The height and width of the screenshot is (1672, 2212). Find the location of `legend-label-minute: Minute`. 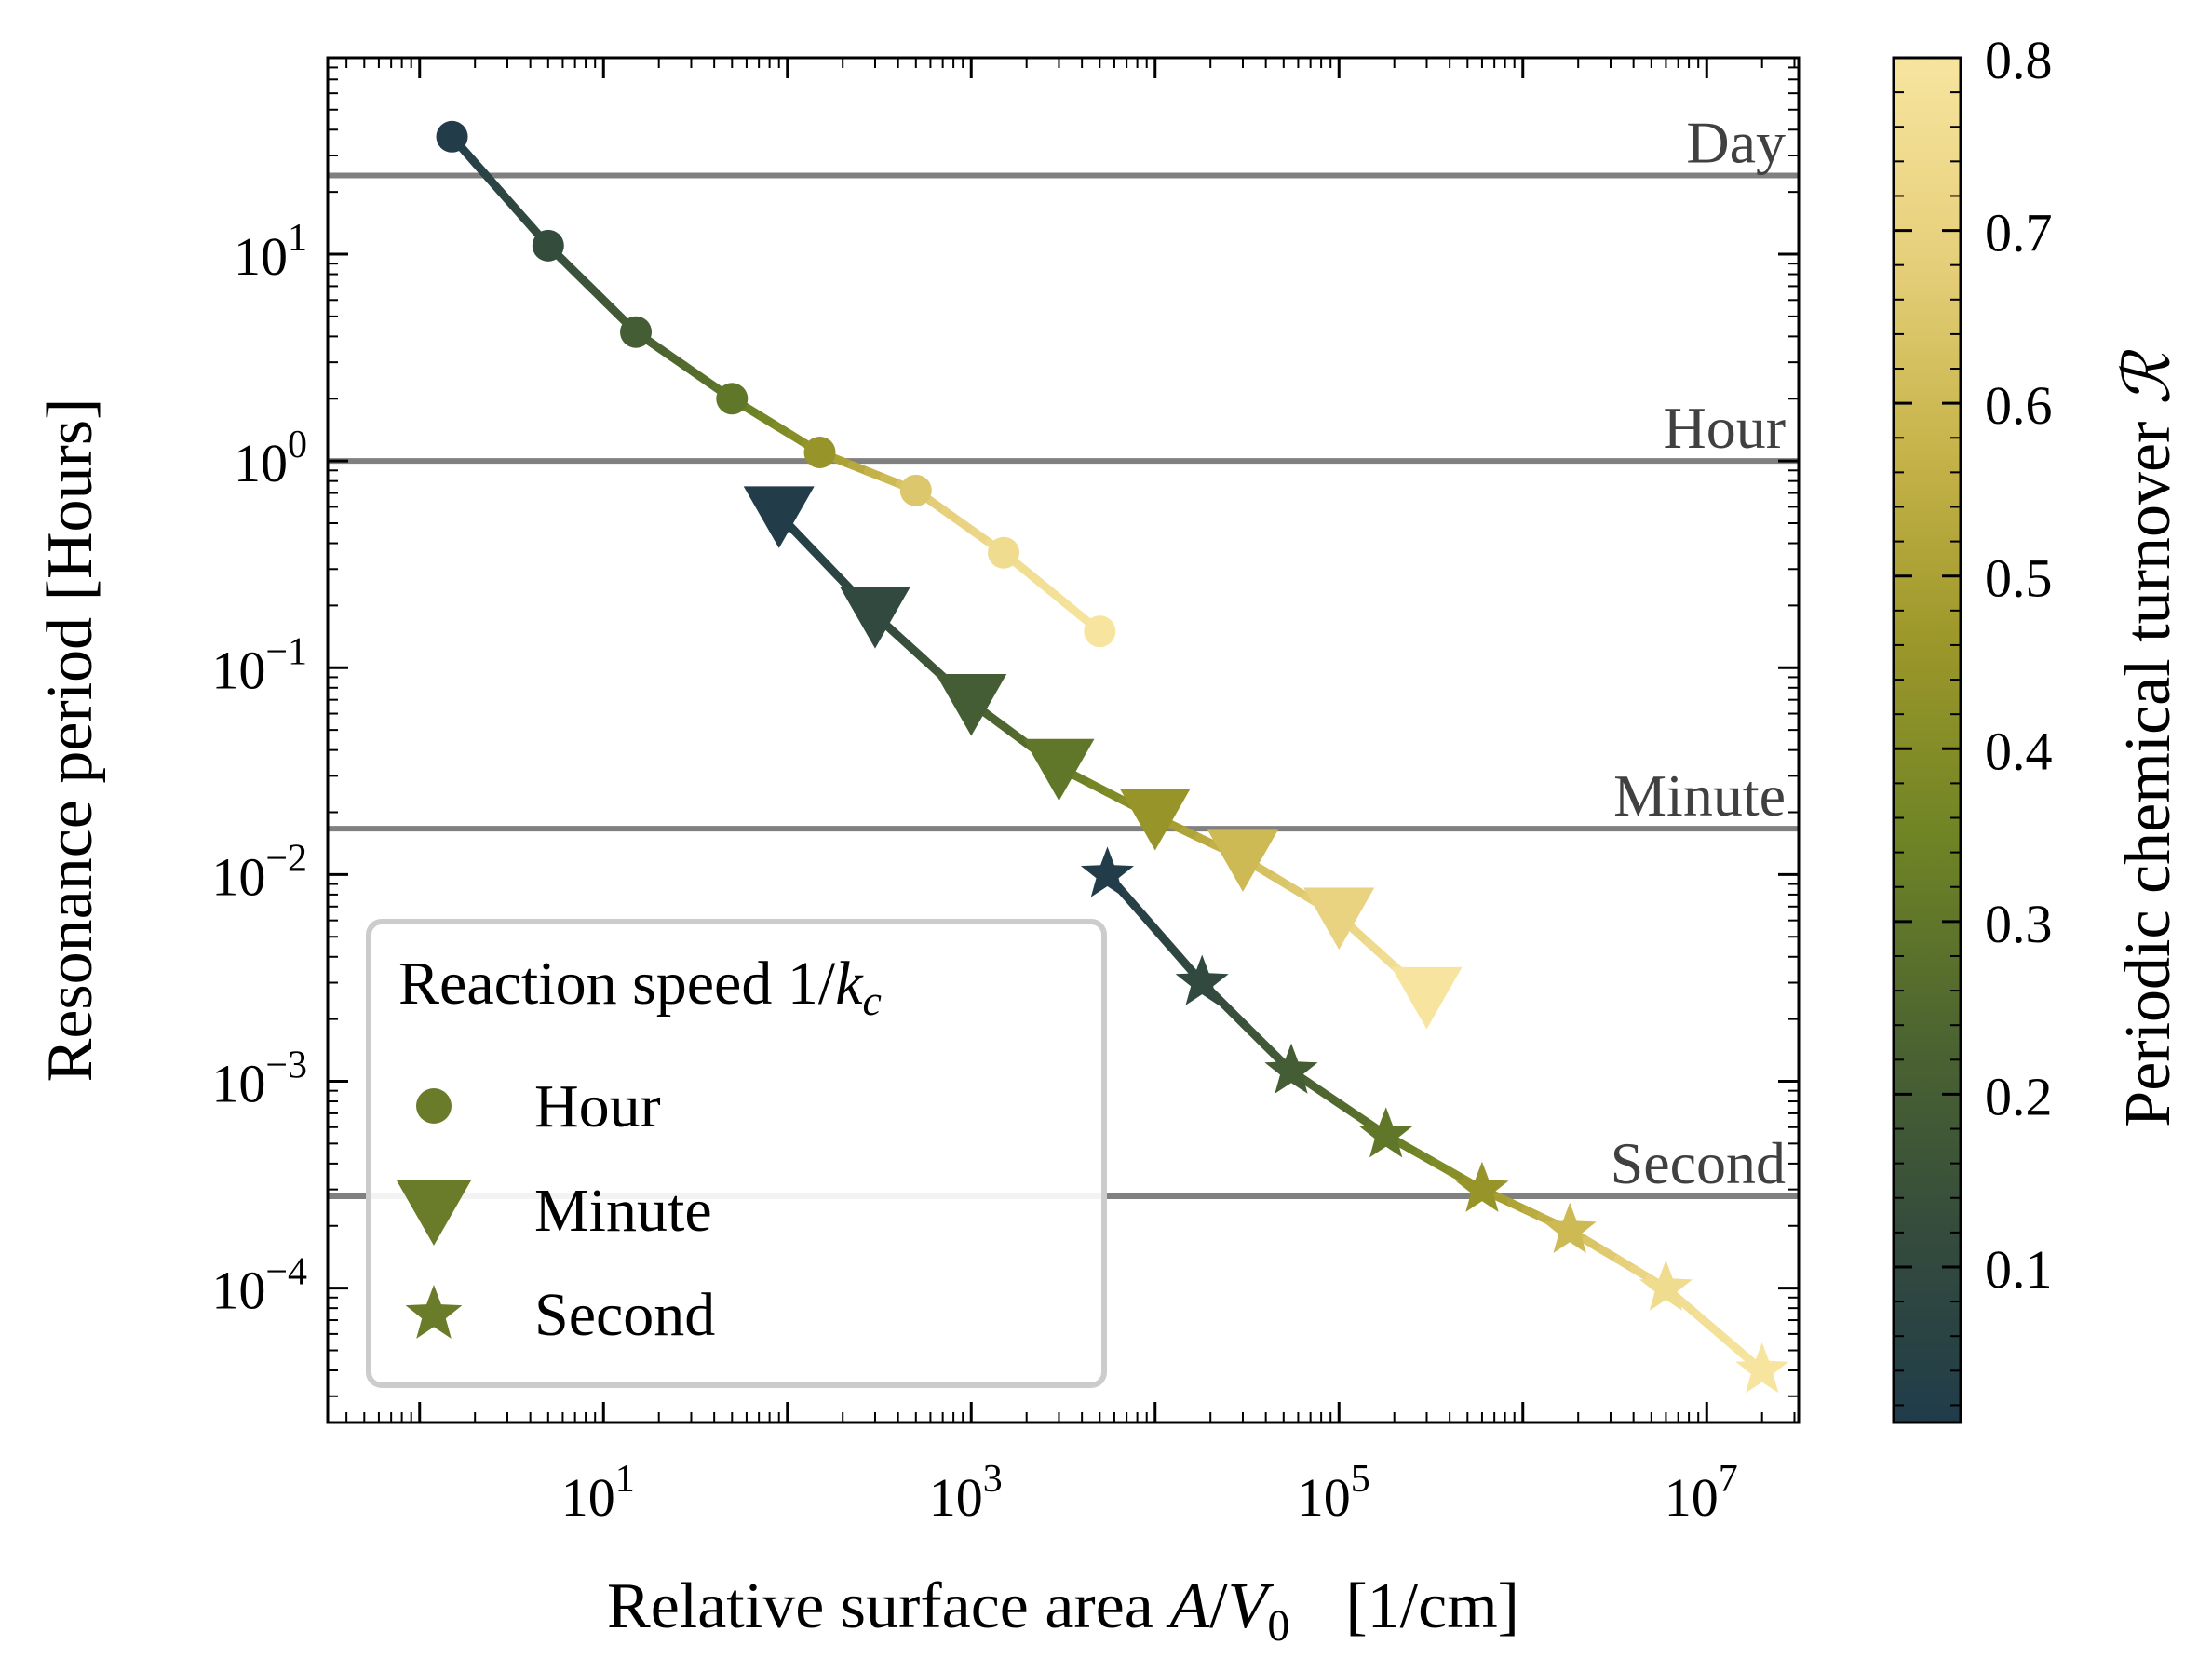

legend-label-minute: Minute is located at coordinates (623, 1211).